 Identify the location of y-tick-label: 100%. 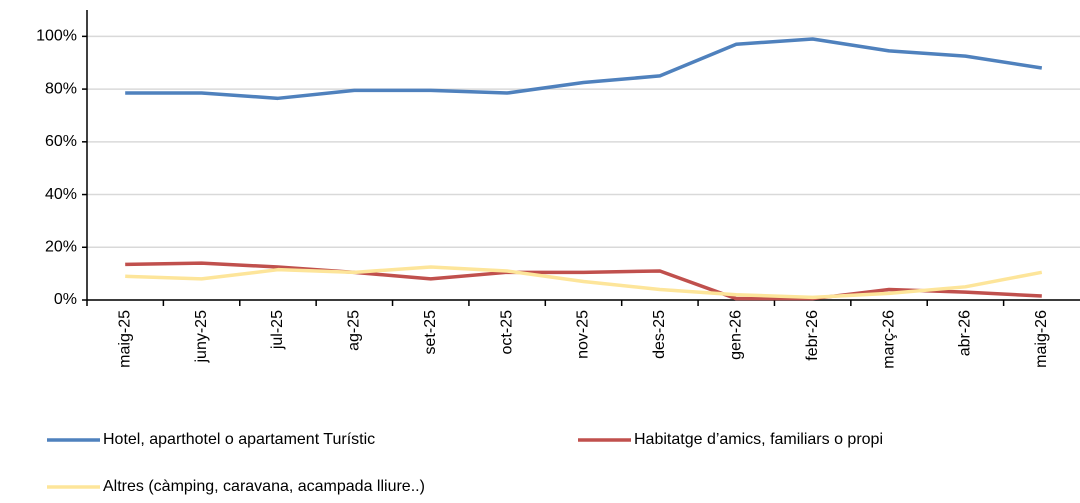
(56, 36).